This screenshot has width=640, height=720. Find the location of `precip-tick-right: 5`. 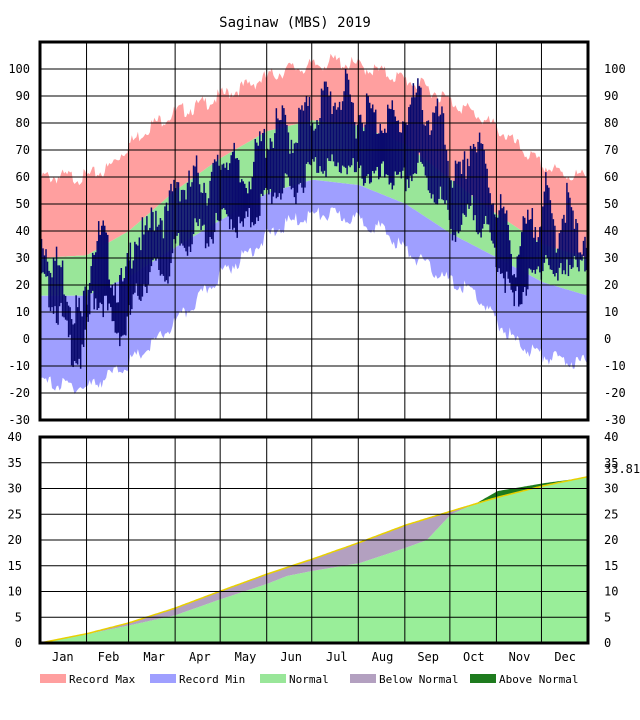

precip-tick-right: 5 is located at coordinates (607, 617).